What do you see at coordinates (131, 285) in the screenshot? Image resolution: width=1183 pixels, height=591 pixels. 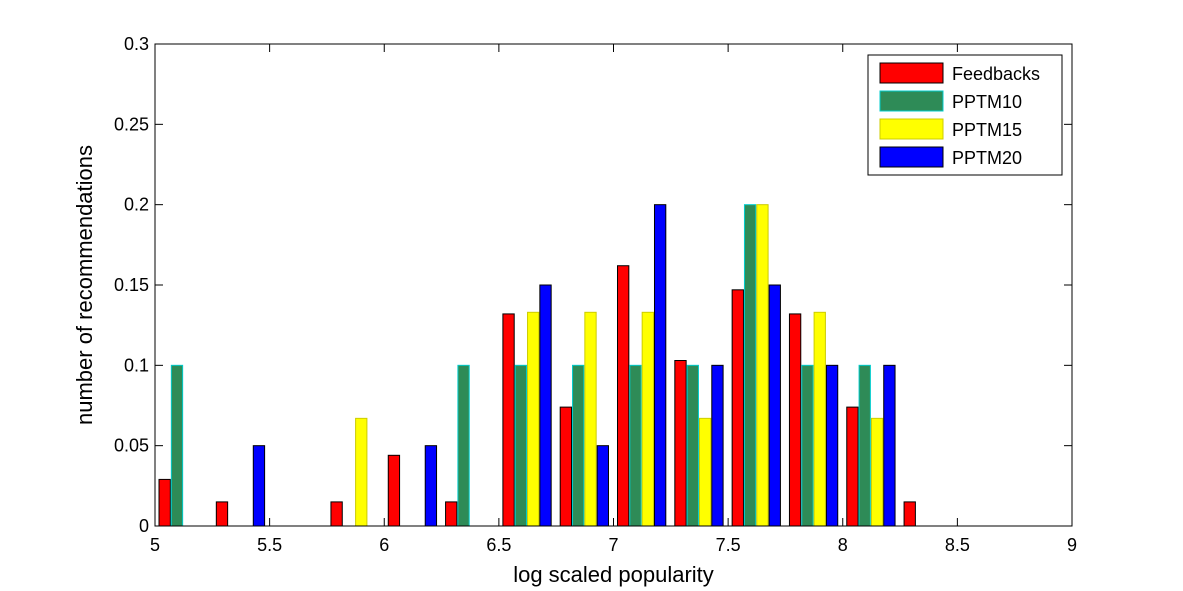 I see `y-tick-label: 0.15` at bounding box center [131, 285].